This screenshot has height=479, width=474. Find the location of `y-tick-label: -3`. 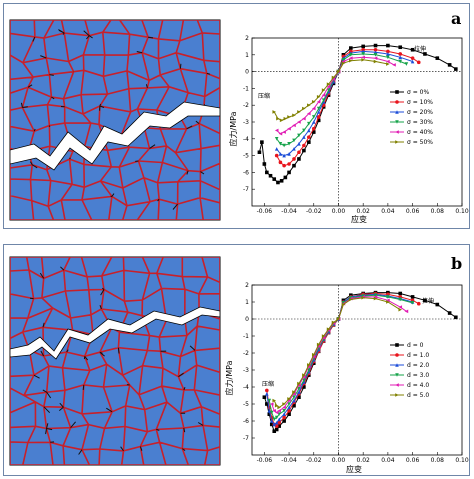

y-tick-label: -3 is located at coordinates (246, 122).